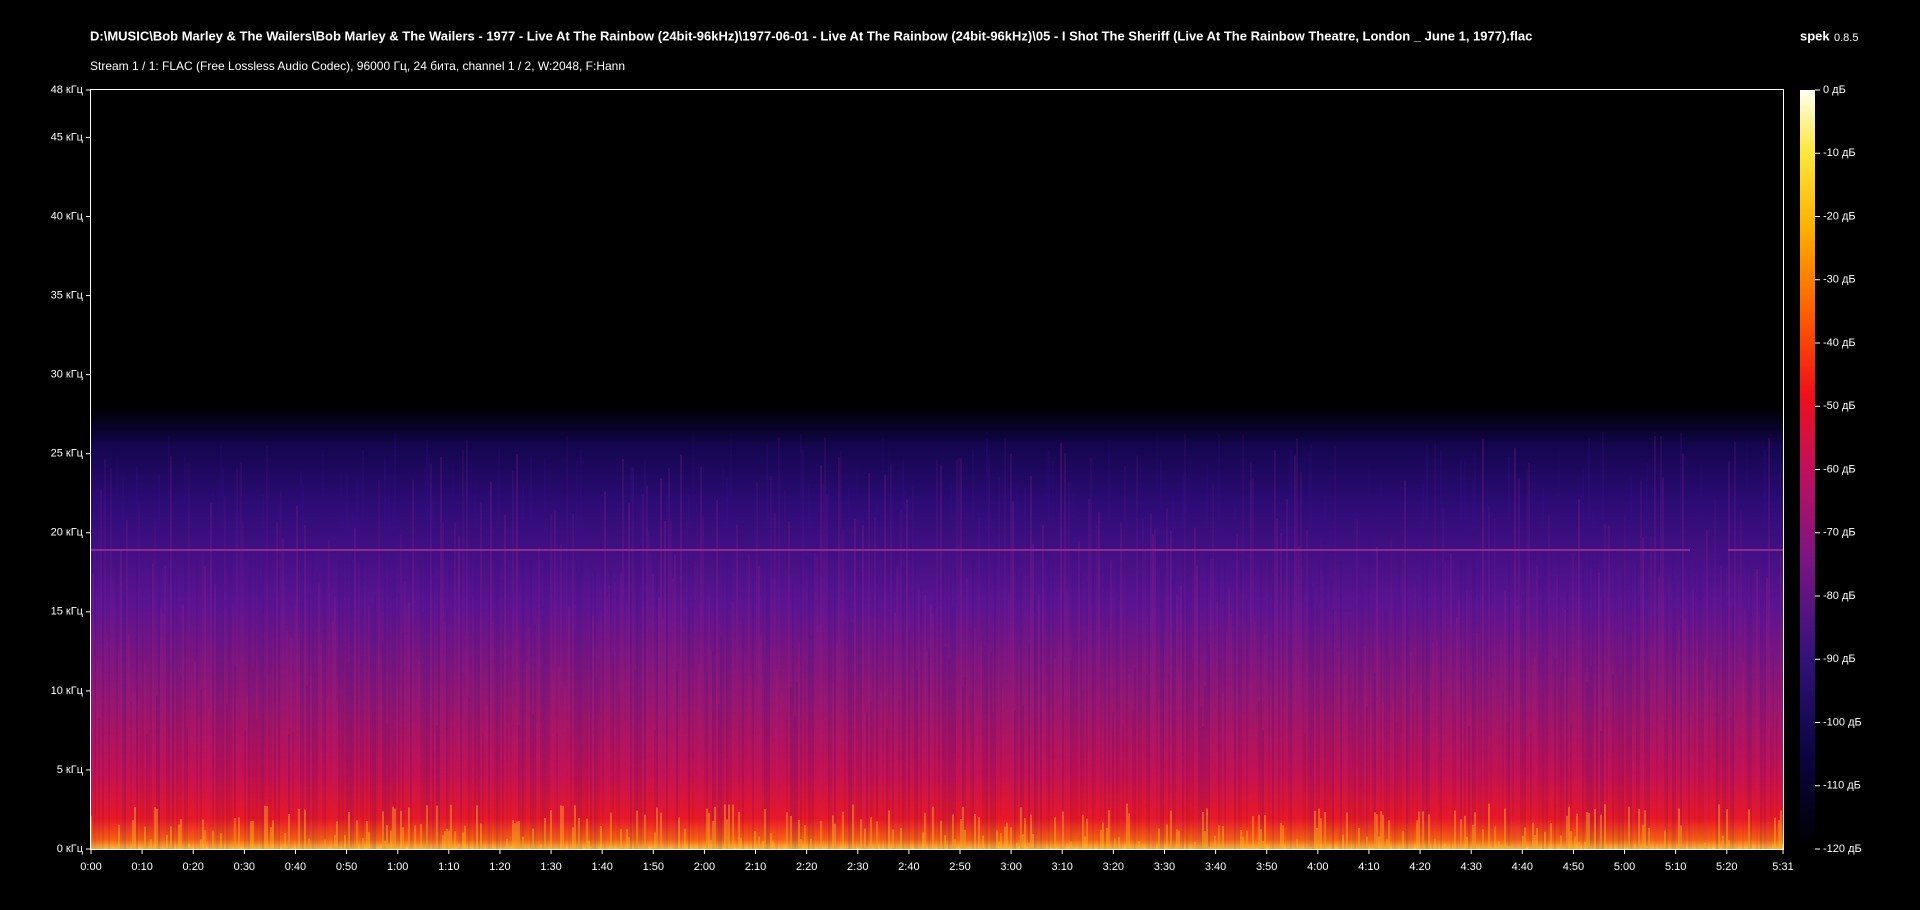 This screenshot has height=910, width=1920. What do you see at coordinates (67, 375) in the screenshot?
I see `y-tick-label: 30 кГц` at bounding box center [67, 375].